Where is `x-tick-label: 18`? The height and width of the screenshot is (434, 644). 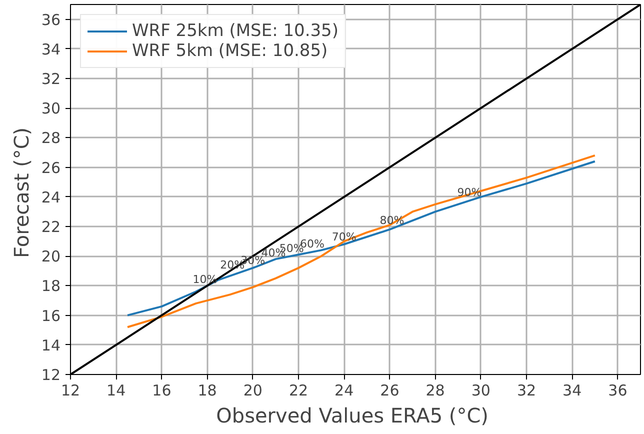 x-tick-label: 18 is located at coordinates (207, 391).